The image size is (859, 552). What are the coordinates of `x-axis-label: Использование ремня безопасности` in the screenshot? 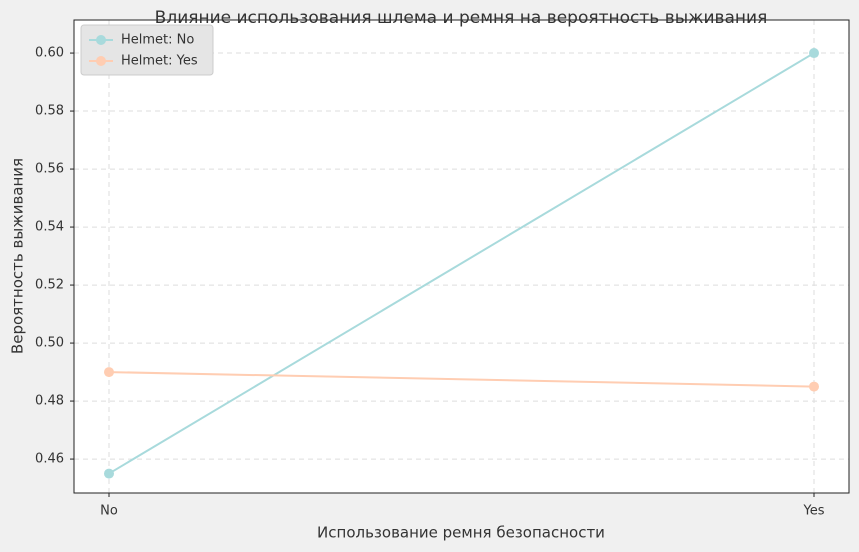 It's located at (461, 533).